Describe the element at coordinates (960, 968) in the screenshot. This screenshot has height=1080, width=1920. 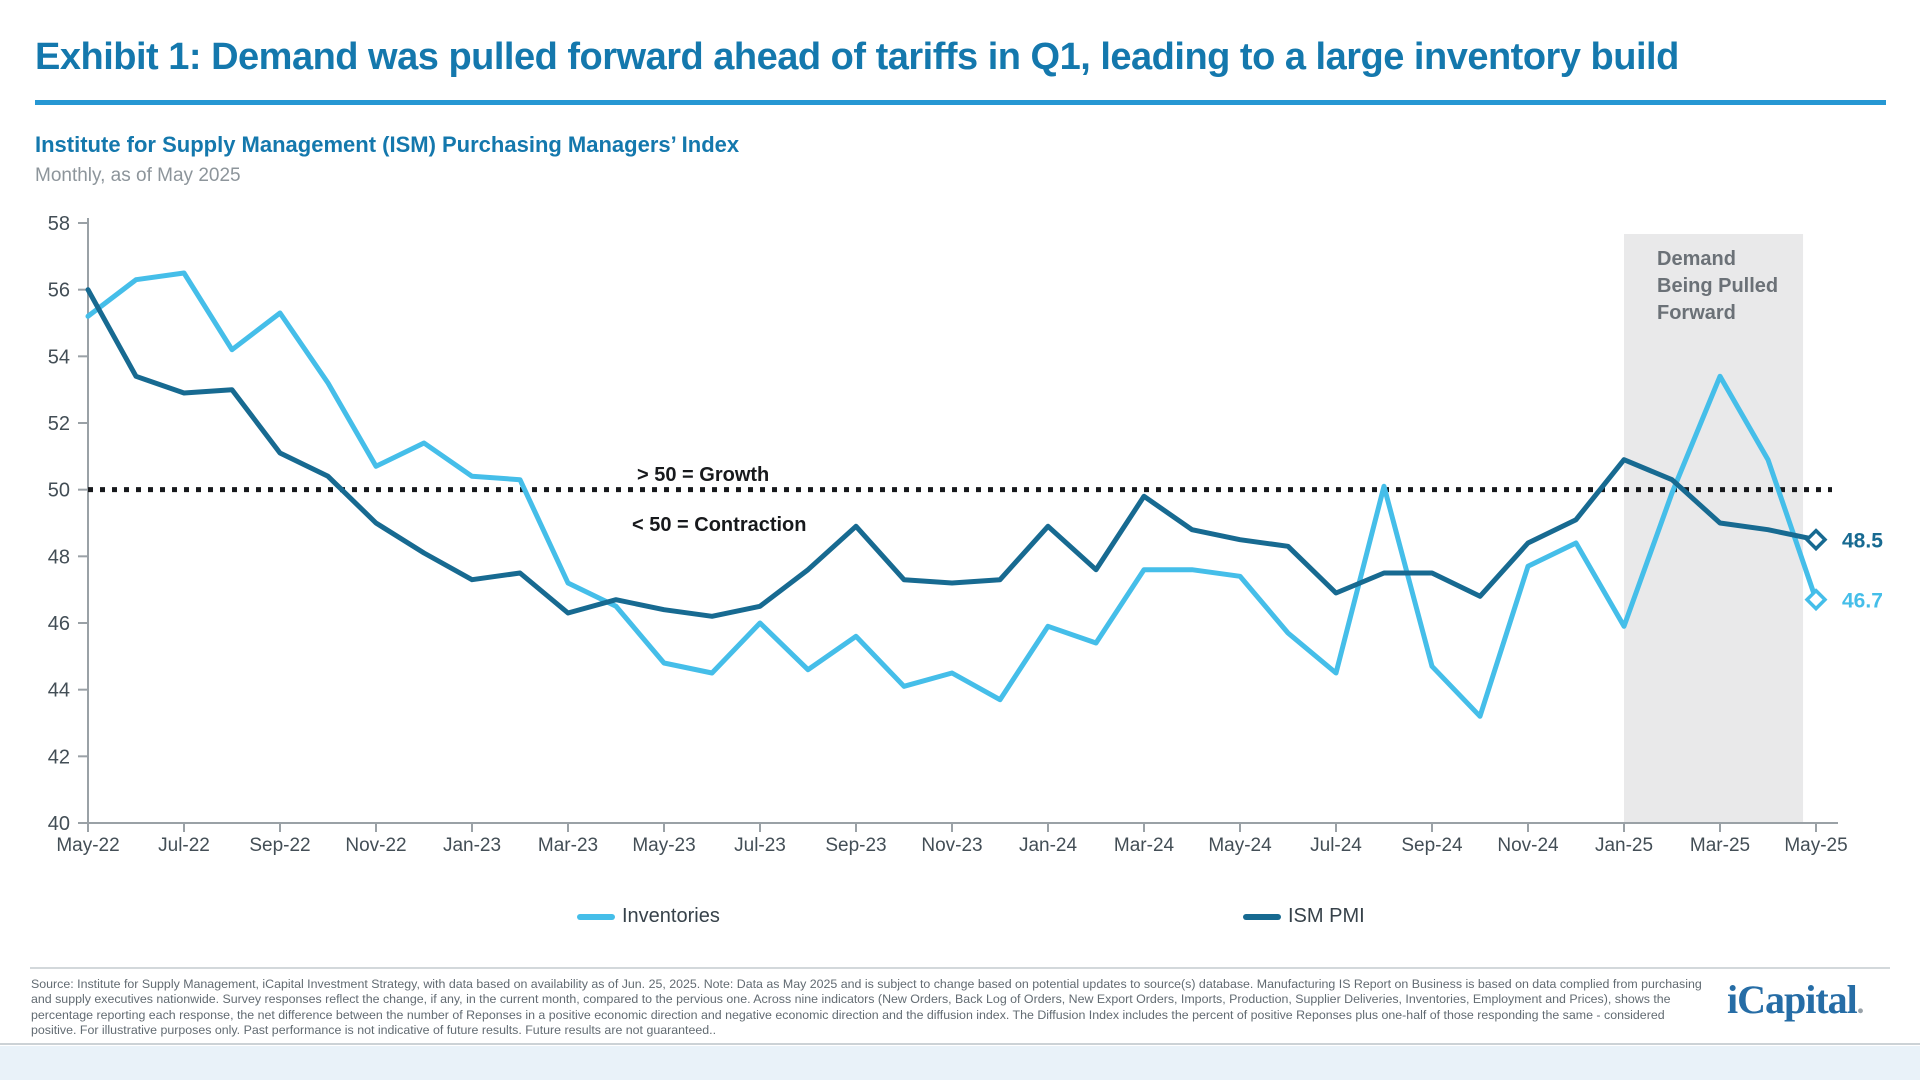
I see `footer-divider` at that location.